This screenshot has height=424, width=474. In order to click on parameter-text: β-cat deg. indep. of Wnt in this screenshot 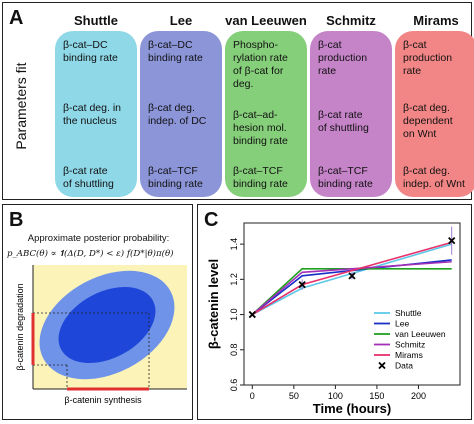, I will do `click(434, 177)`.